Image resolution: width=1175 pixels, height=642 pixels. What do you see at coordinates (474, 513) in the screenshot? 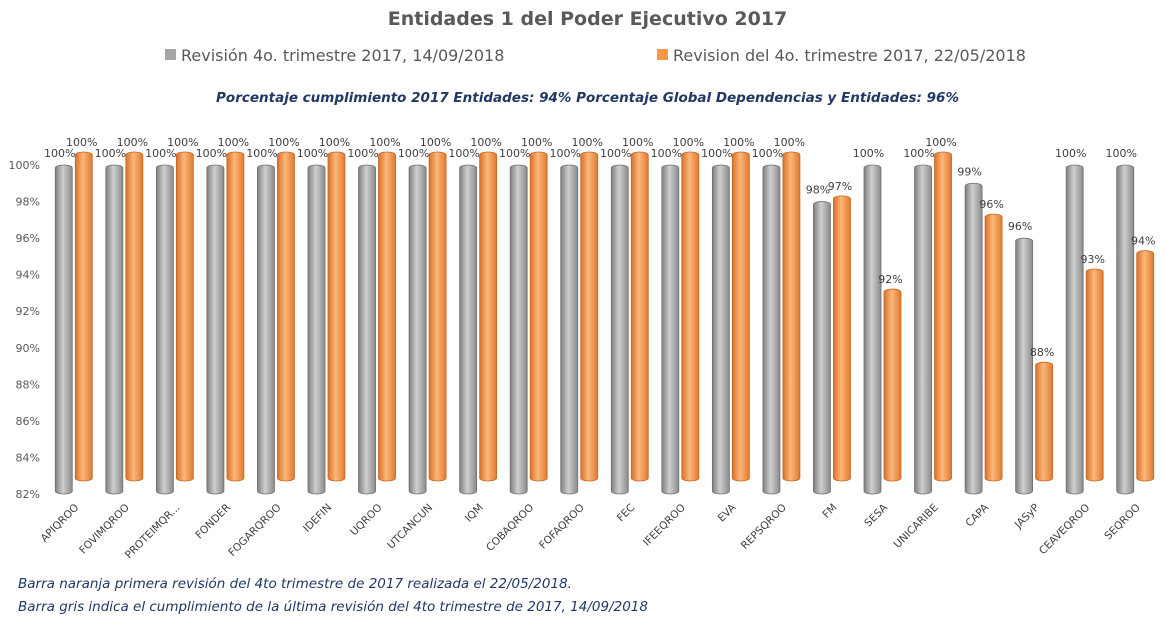
I see `category-label: IQM` at bounding box center [474, 513].